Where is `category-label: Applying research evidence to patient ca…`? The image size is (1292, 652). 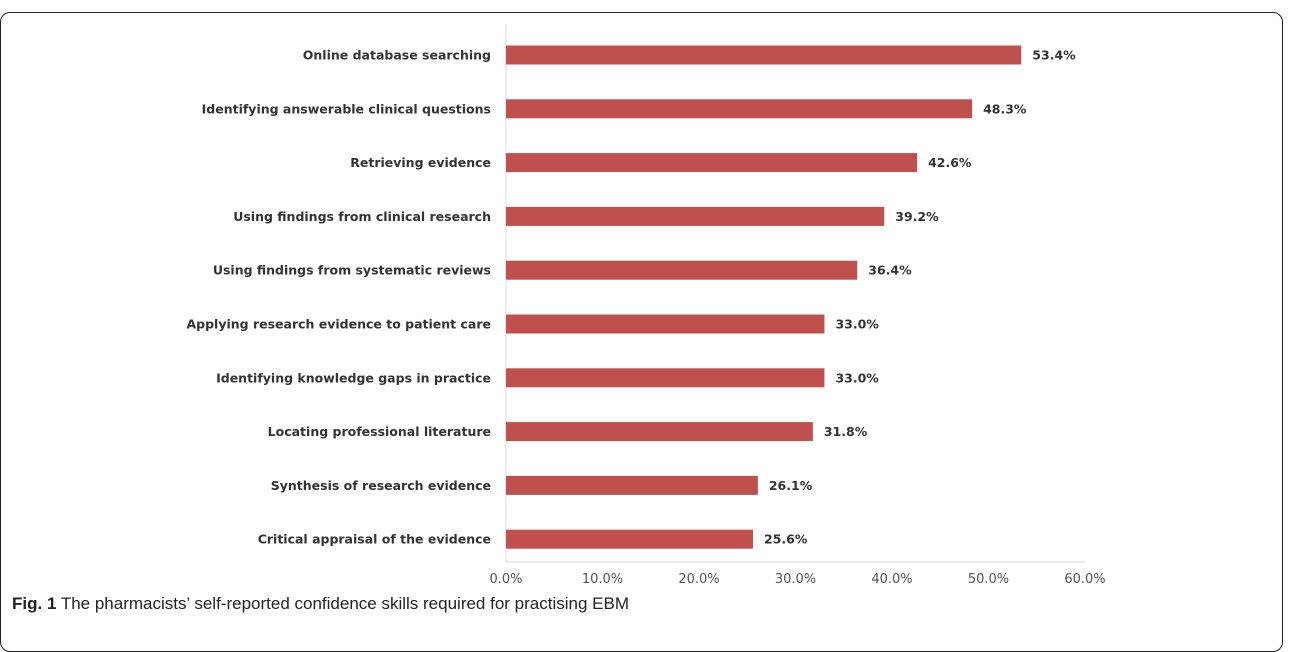
category-label: Applying research evidence to patient ca… is located at coordinates (338, 324).